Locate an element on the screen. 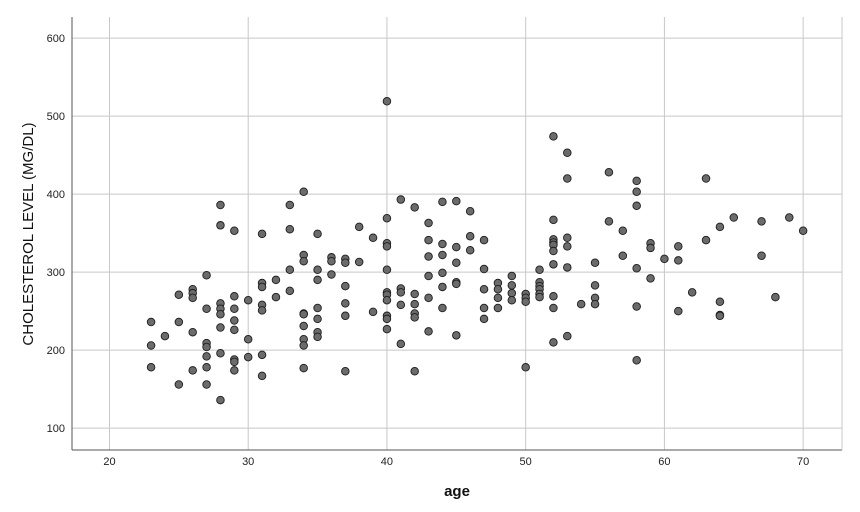 The width and height of the screenshot is (860, 512). x-tick-label: 20 is located at coordinates (109, 462).